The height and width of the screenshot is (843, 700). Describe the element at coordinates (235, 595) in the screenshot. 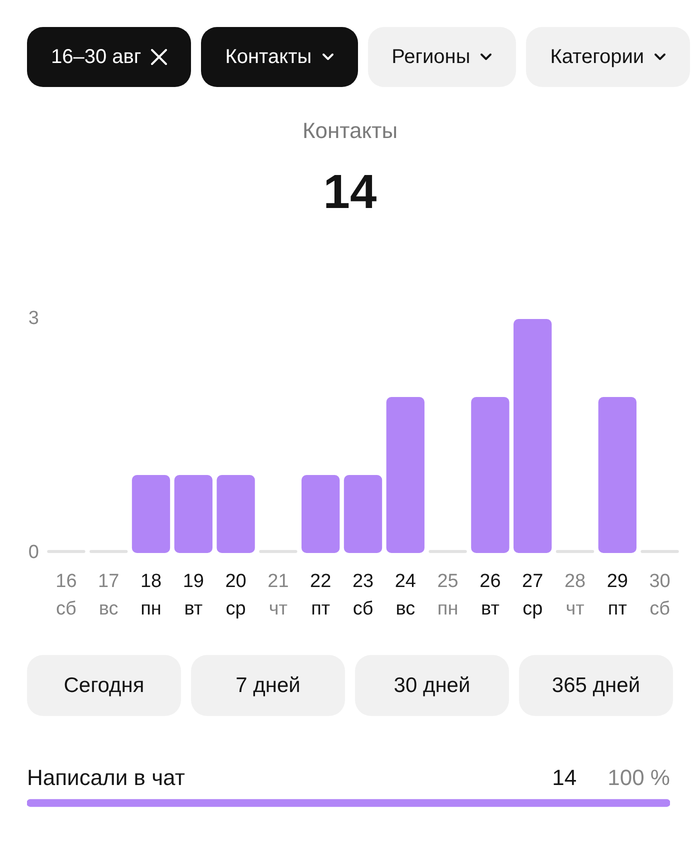

I see `x-tick-label: 20 ср` at that location.